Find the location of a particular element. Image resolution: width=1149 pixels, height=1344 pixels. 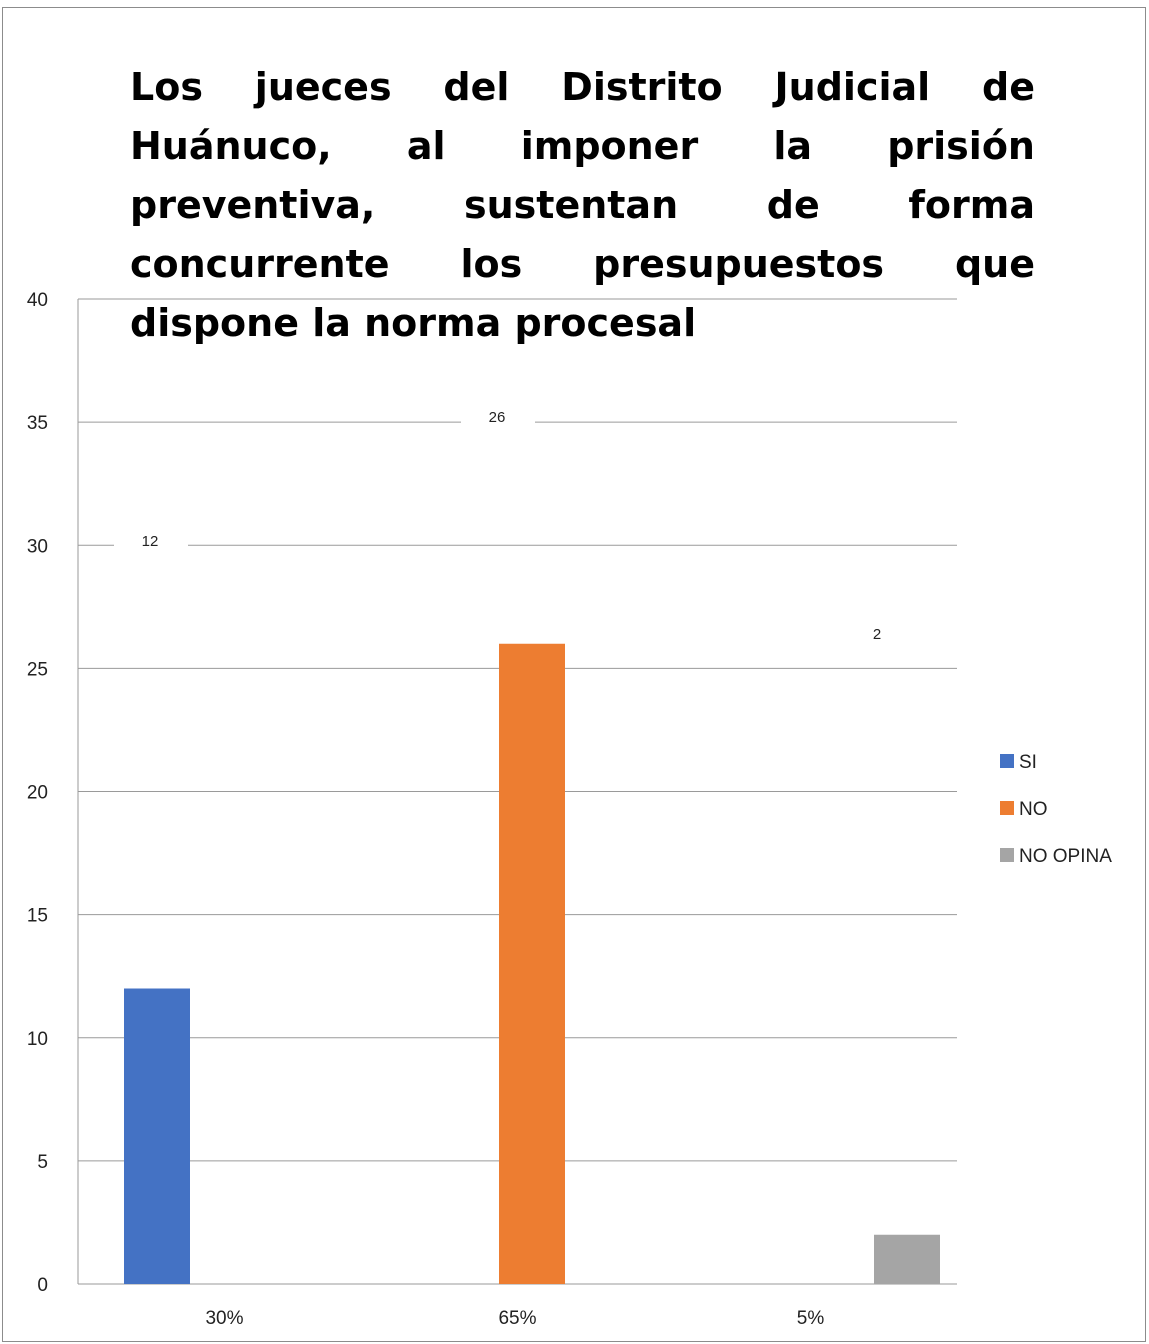

x-category-label: 65% is located at coordinates (517, 1318).